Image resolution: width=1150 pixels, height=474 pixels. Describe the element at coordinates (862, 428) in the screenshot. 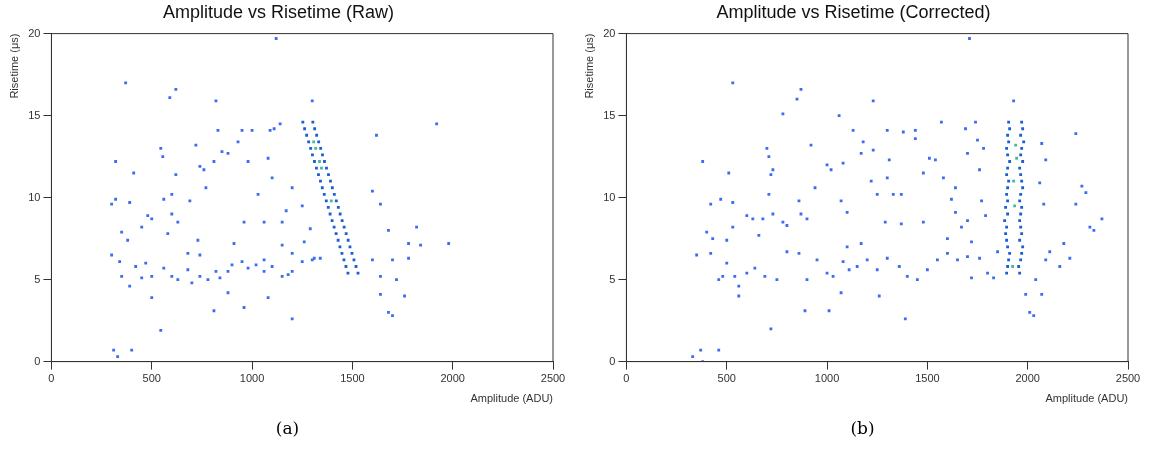

I see `text: (b)` at that location.